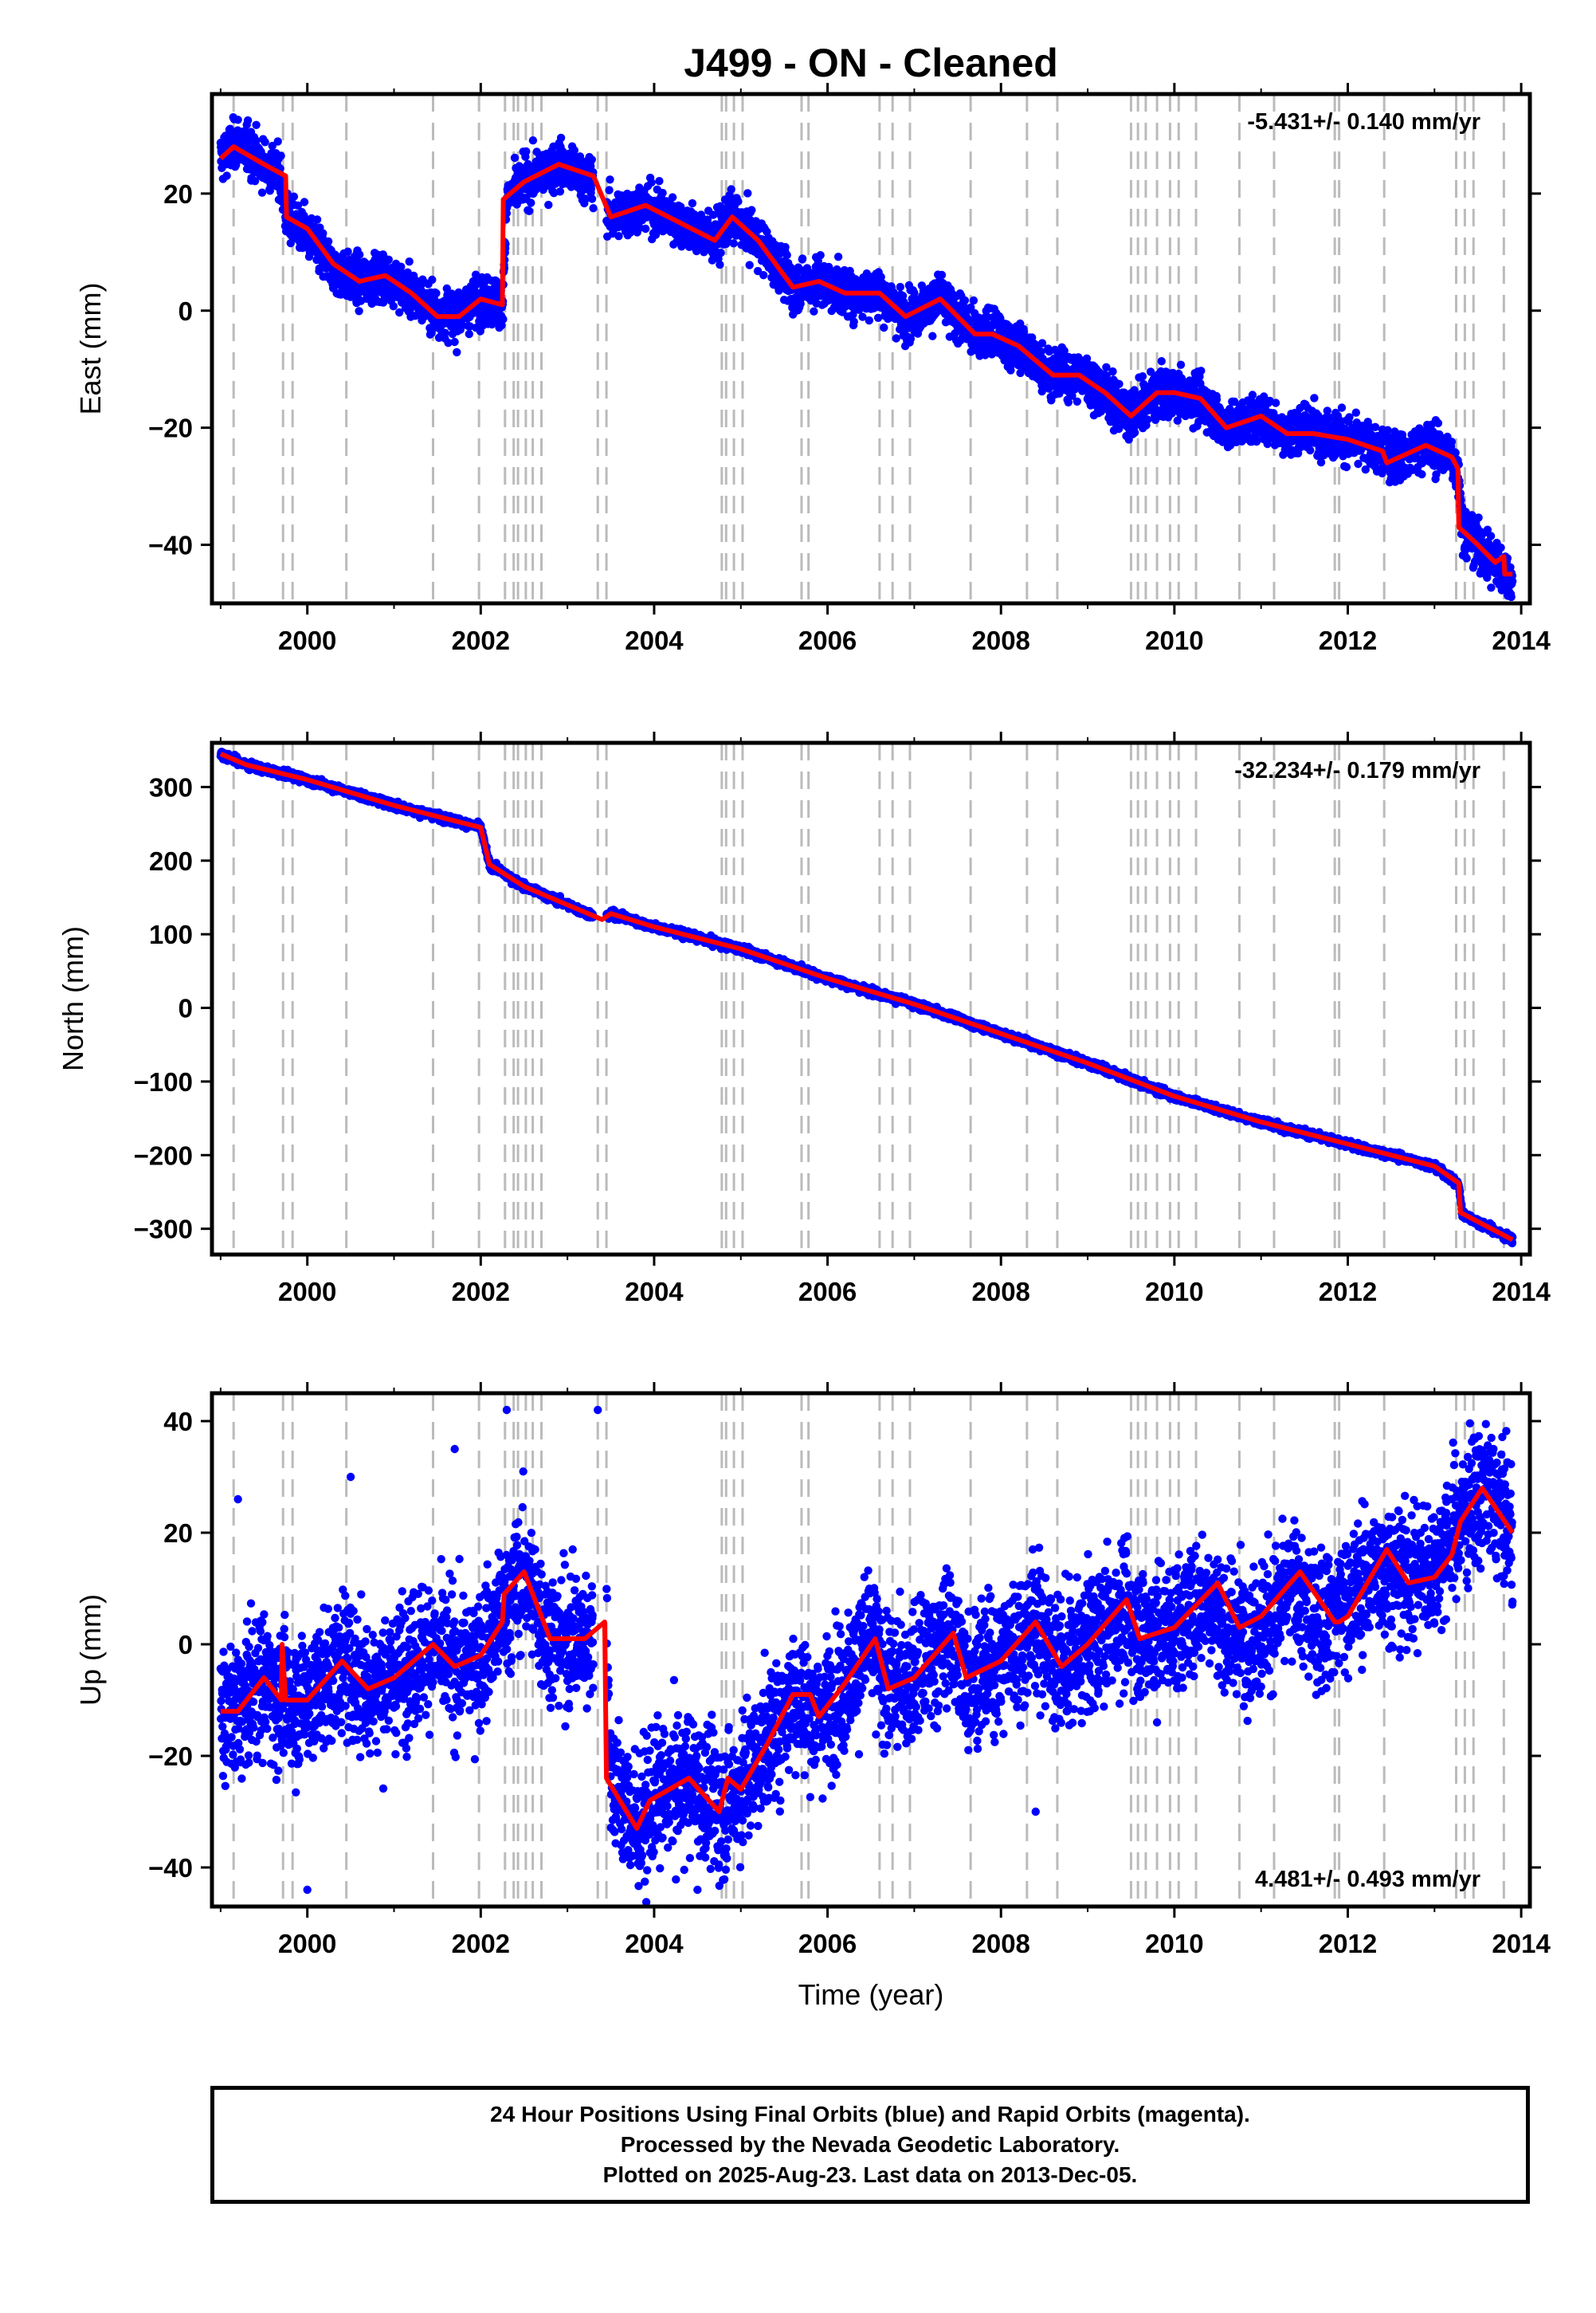 This screenshot has width=1596, height=2313. I want to click on chart-title: J499 - ON - Cleaned, so click(871, 63).